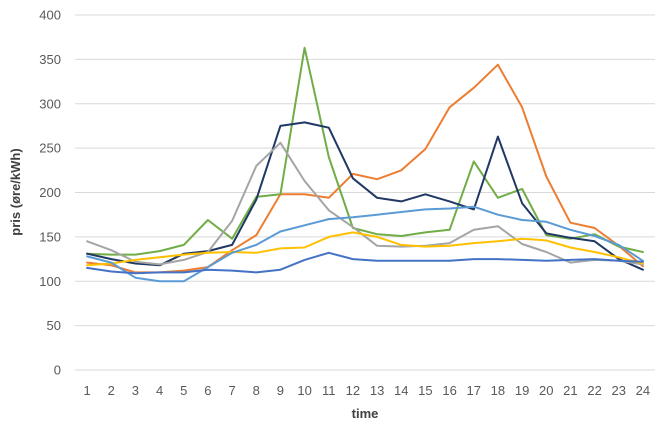  What do you see at coordinates (50, 236) in the screenshot?
I see `y-tick-label: 150` at bounding box center [50, 236].